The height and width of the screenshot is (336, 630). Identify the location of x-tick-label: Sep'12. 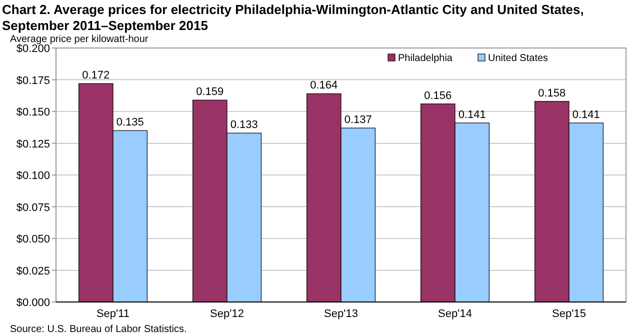
(227, 314).